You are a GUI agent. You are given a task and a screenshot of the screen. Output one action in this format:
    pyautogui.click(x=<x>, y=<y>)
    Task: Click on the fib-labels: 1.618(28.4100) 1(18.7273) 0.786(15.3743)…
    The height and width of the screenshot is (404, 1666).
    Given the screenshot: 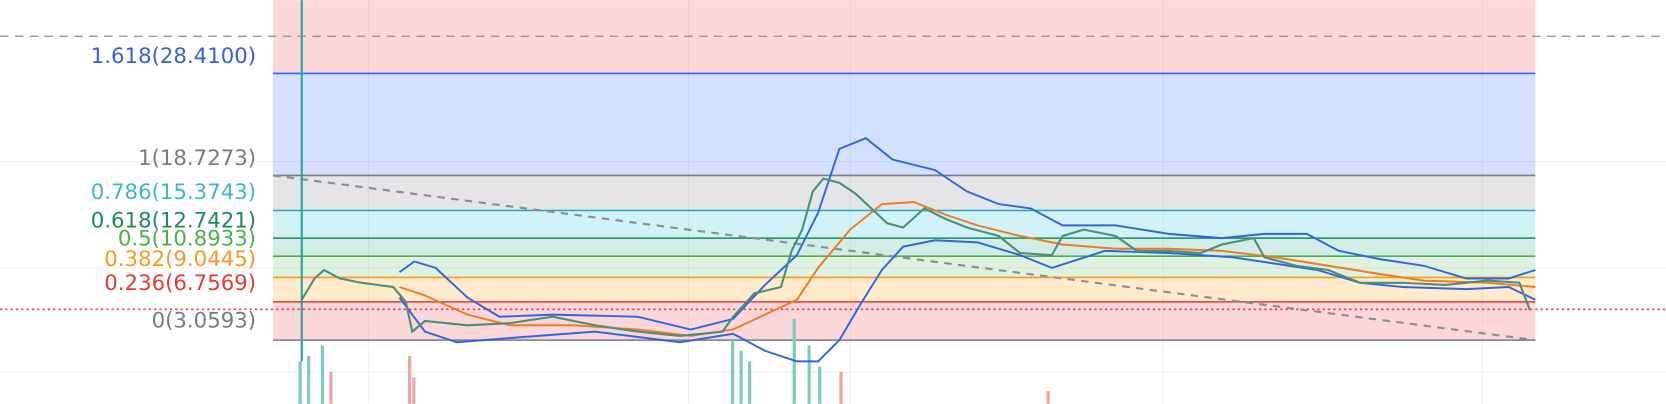 What is the action you would take?
    pyautogui.click(x=173, y=189)
    